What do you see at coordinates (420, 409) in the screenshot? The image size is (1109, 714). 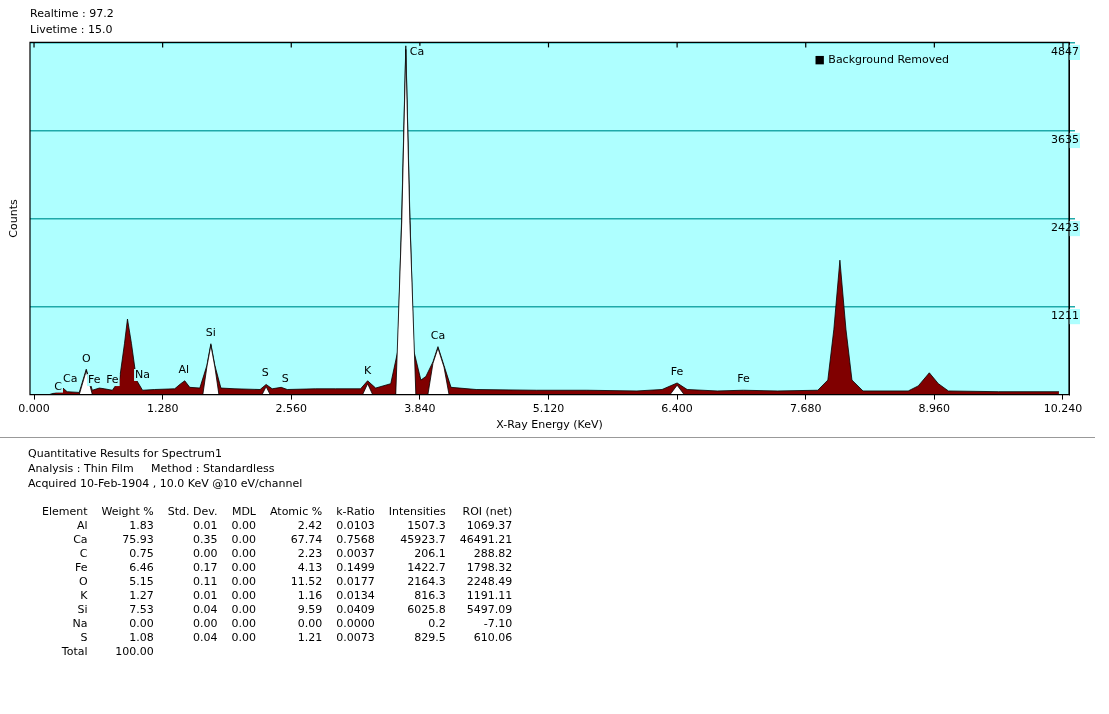 I see `x-tick-label: 3.840` at bounding box center [420, 409].